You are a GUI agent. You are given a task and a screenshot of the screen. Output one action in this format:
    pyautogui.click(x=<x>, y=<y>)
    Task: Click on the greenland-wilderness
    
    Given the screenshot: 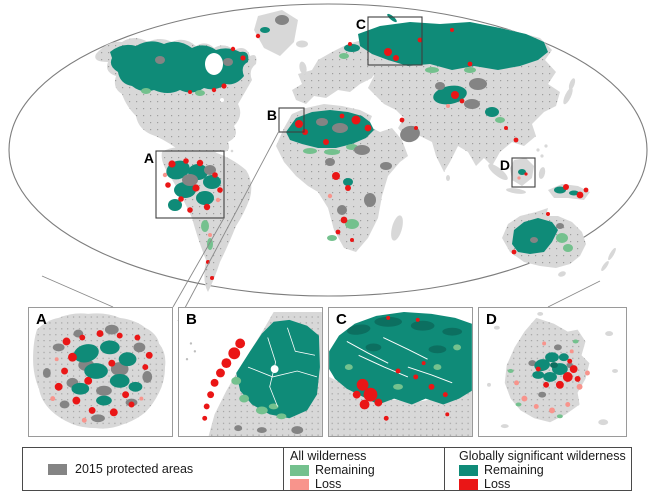 What is the action you would take?
    pyautogui.click(x=265, y=30)
    